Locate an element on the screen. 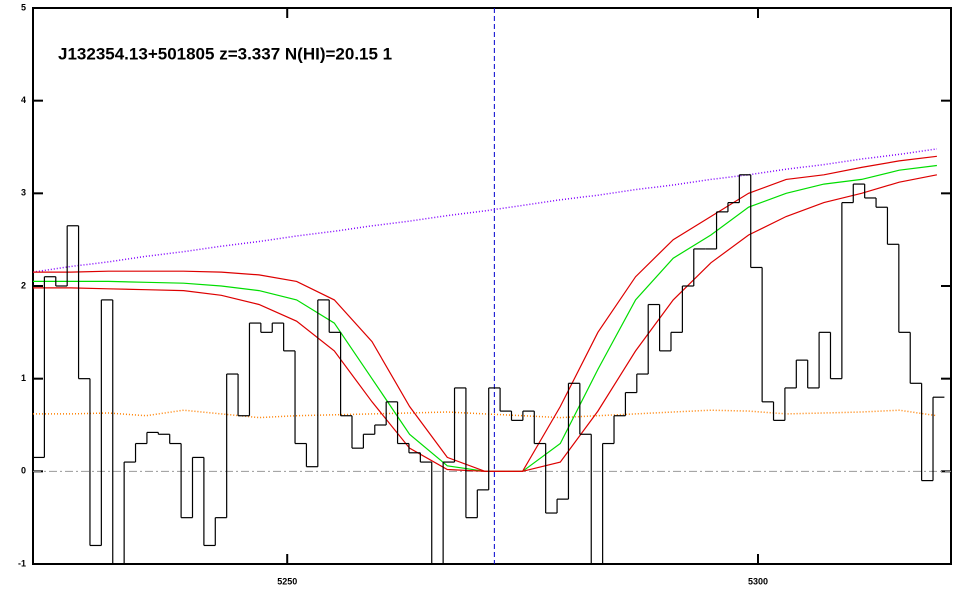  x-tick-label: 5250 is located at coordinates (287, 581).